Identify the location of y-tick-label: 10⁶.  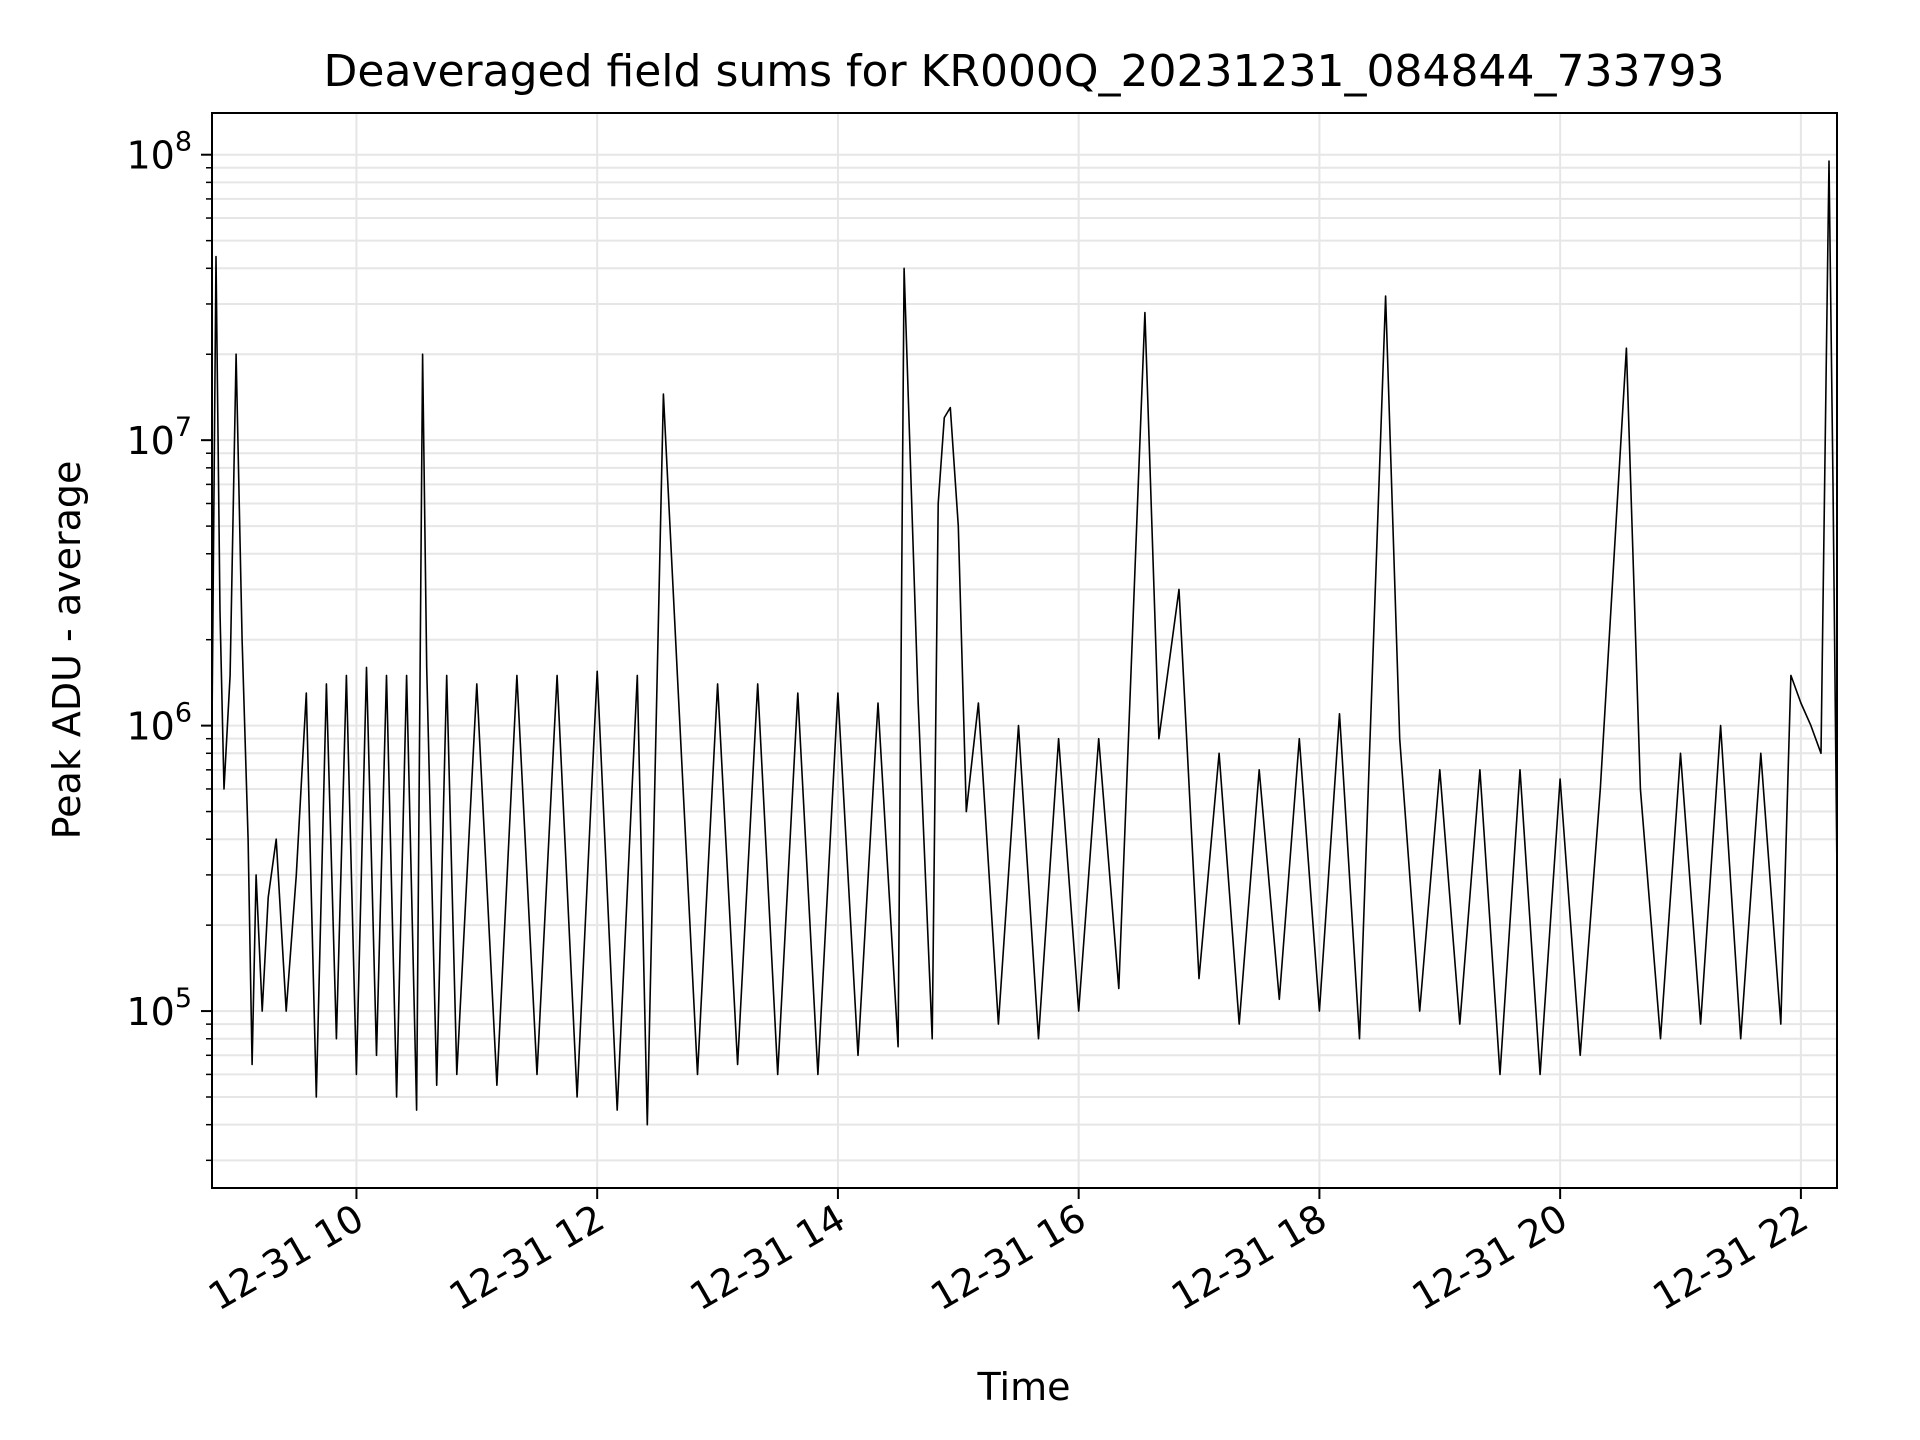
(159, 723).